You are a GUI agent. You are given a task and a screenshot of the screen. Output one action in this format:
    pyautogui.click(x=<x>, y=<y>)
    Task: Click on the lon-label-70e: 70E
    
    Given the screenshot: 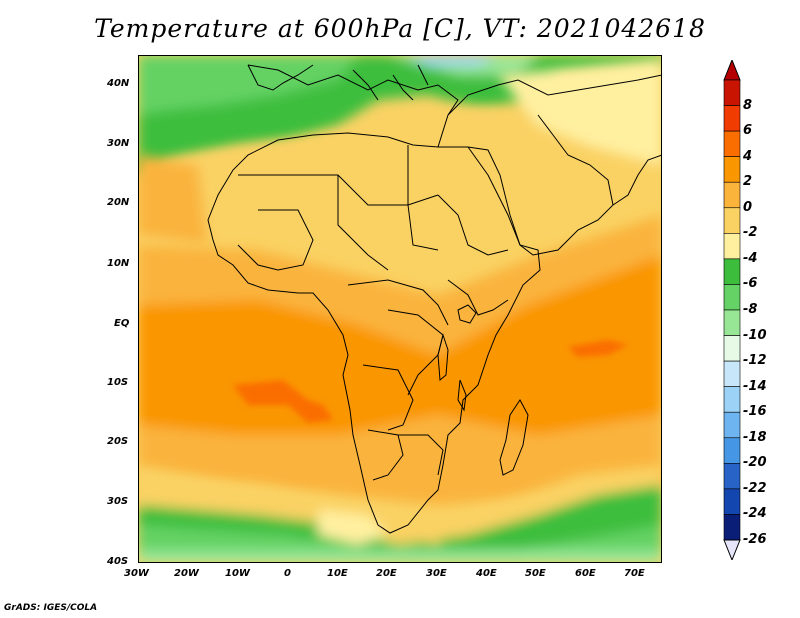 What is the action you would take?
    pyautogui.click(x=634, y=573)
    